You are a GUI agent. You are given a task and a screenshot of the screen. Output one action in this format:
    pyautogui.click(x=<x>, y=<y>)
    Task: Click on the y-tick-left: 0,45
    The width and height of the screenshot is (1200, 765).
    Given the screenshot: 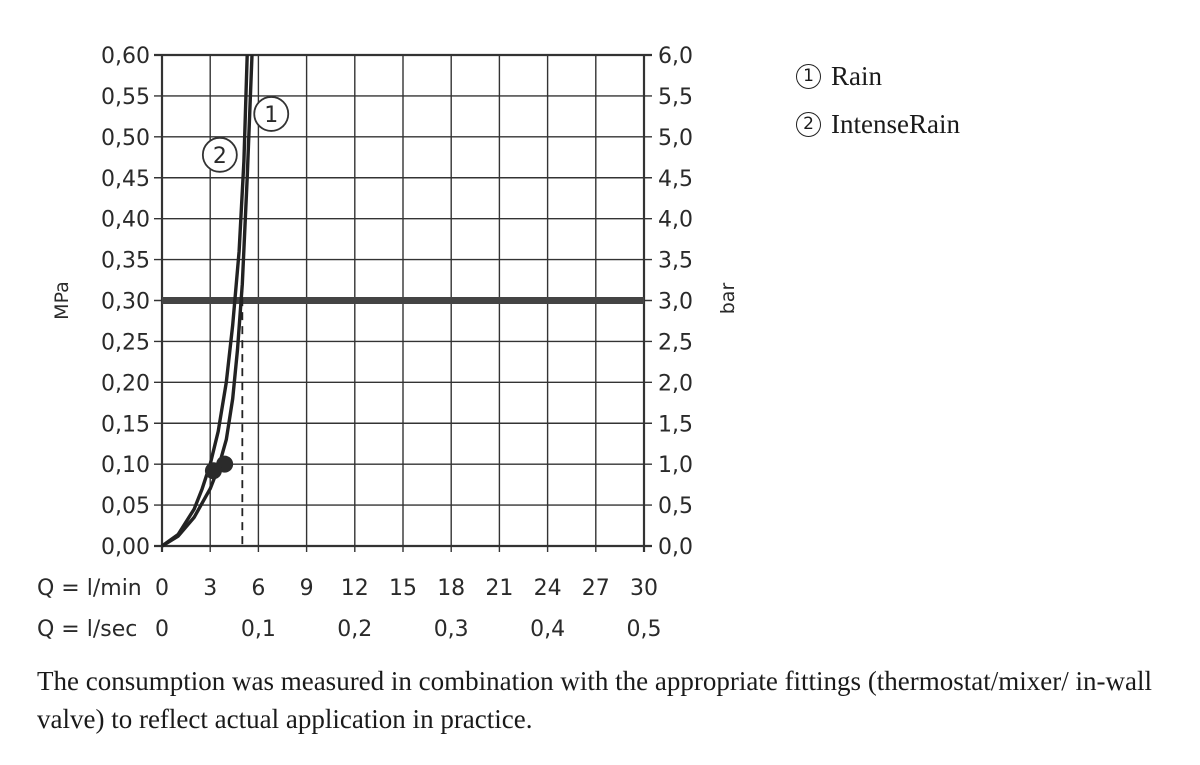 What is the action you would take?
    pyautogui.click(x=125, y=179)
    